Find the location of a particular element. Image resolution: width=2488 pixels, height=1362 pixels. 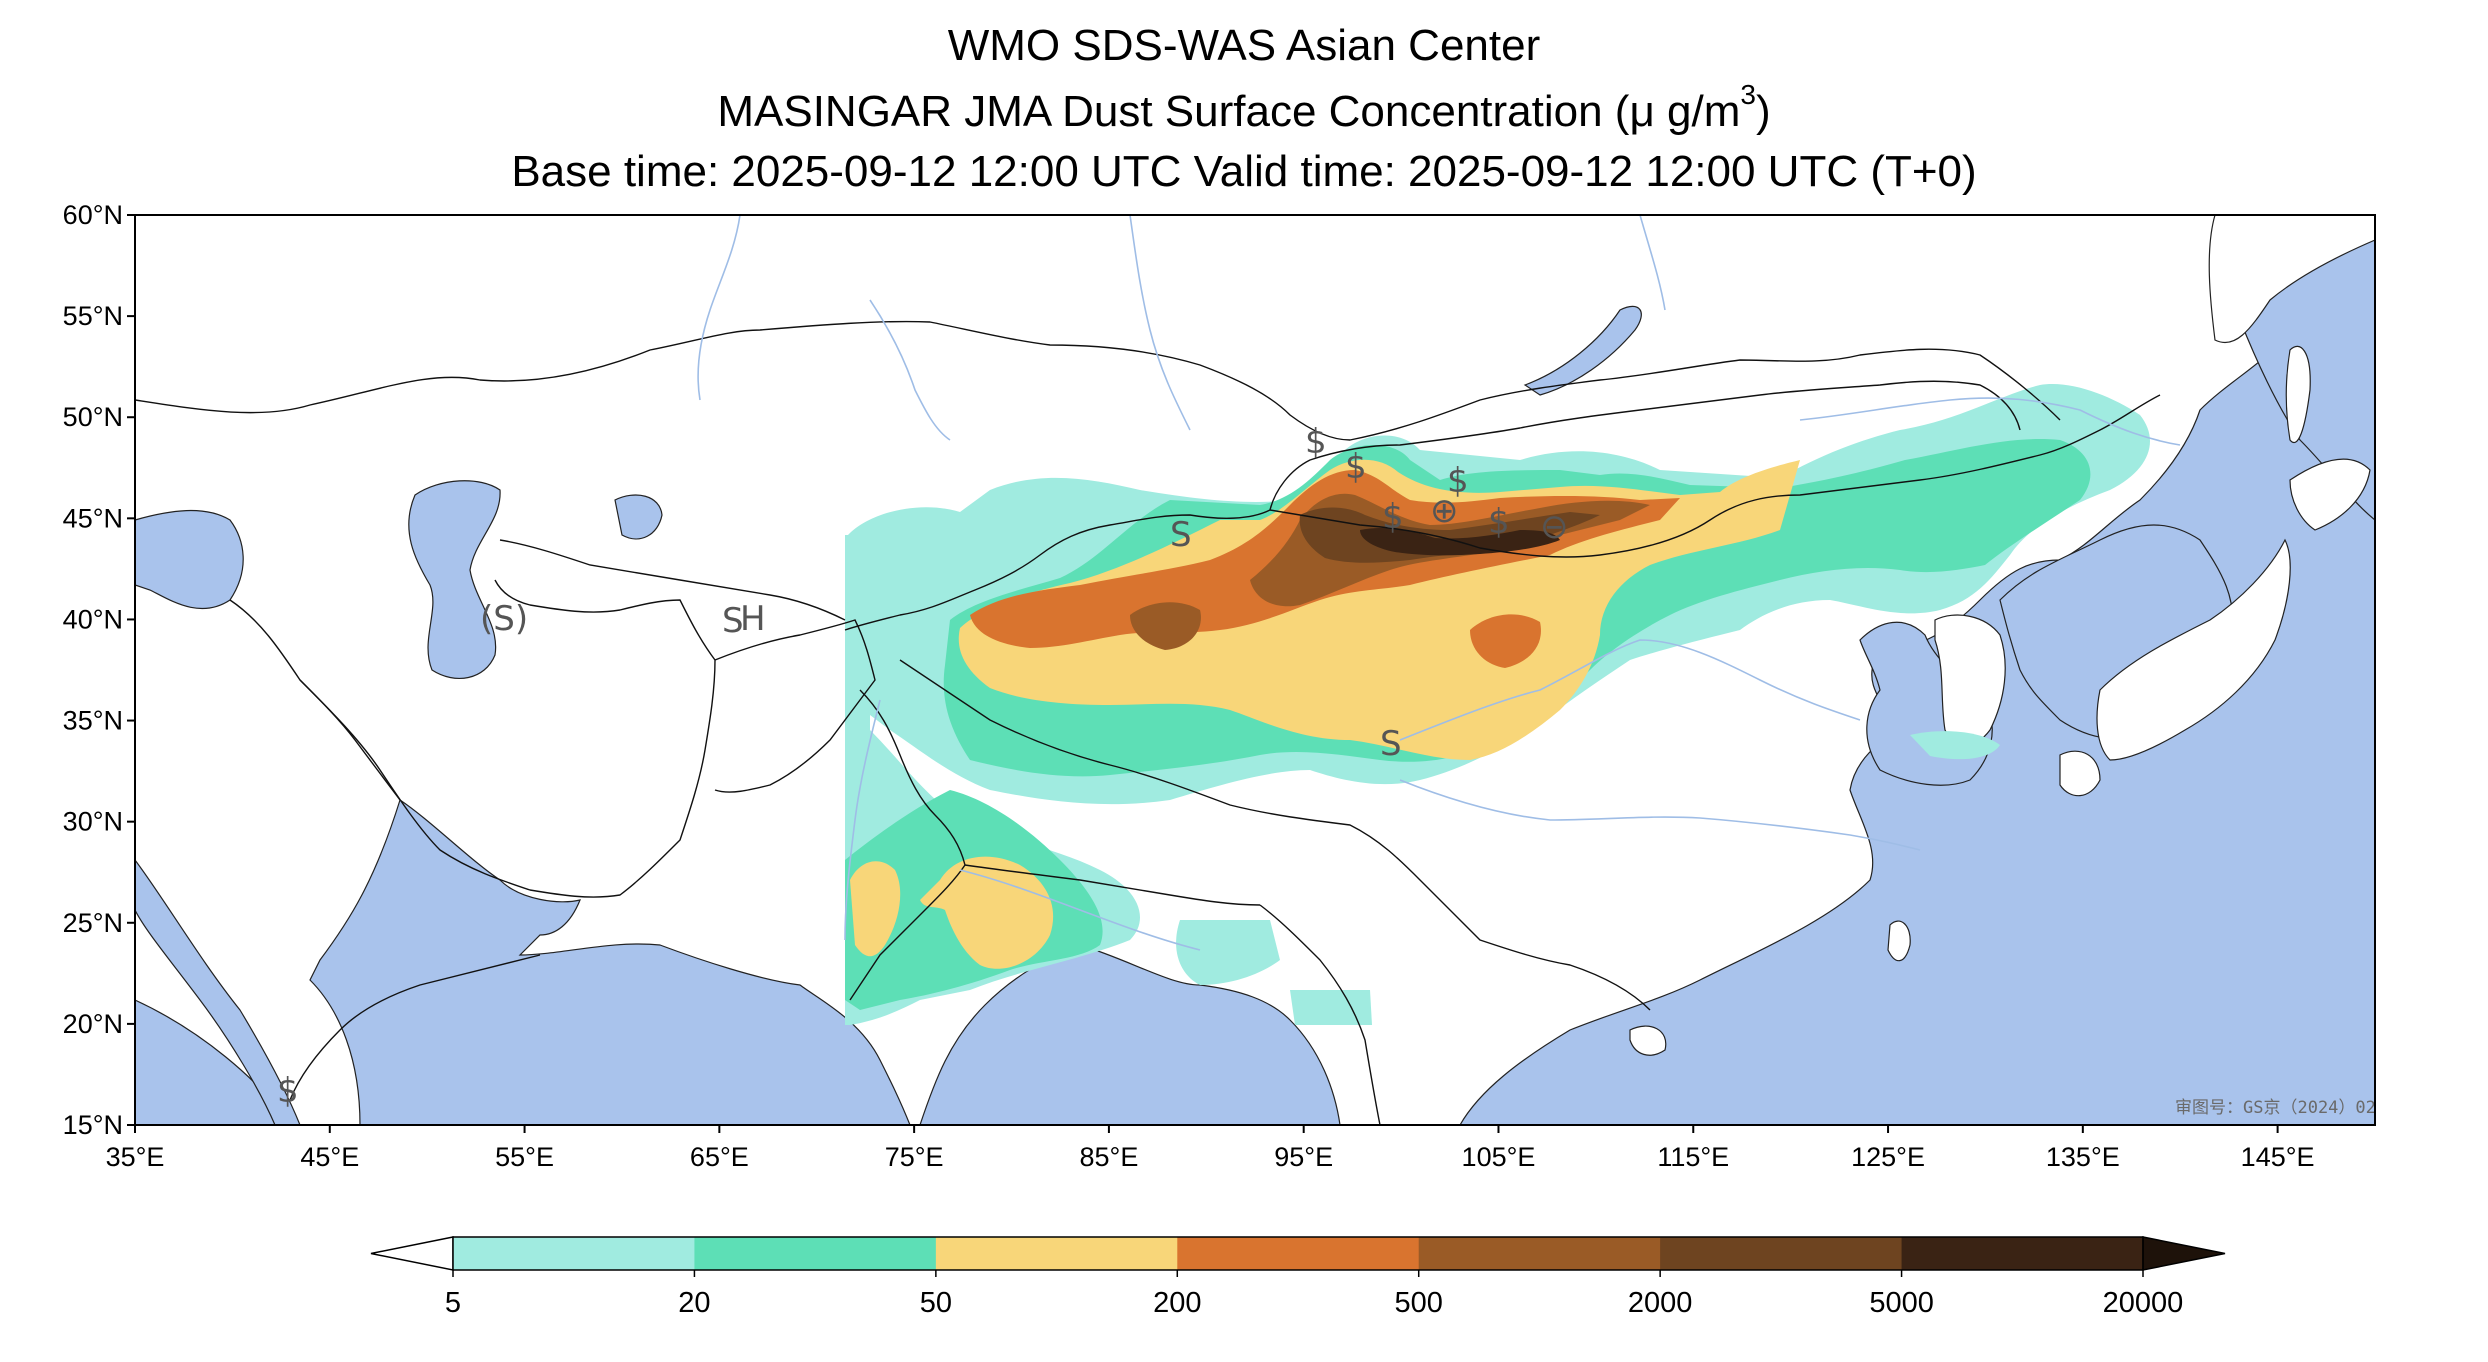

colorbar-level-label: 5000 is located at coordinates (1901, 1303).